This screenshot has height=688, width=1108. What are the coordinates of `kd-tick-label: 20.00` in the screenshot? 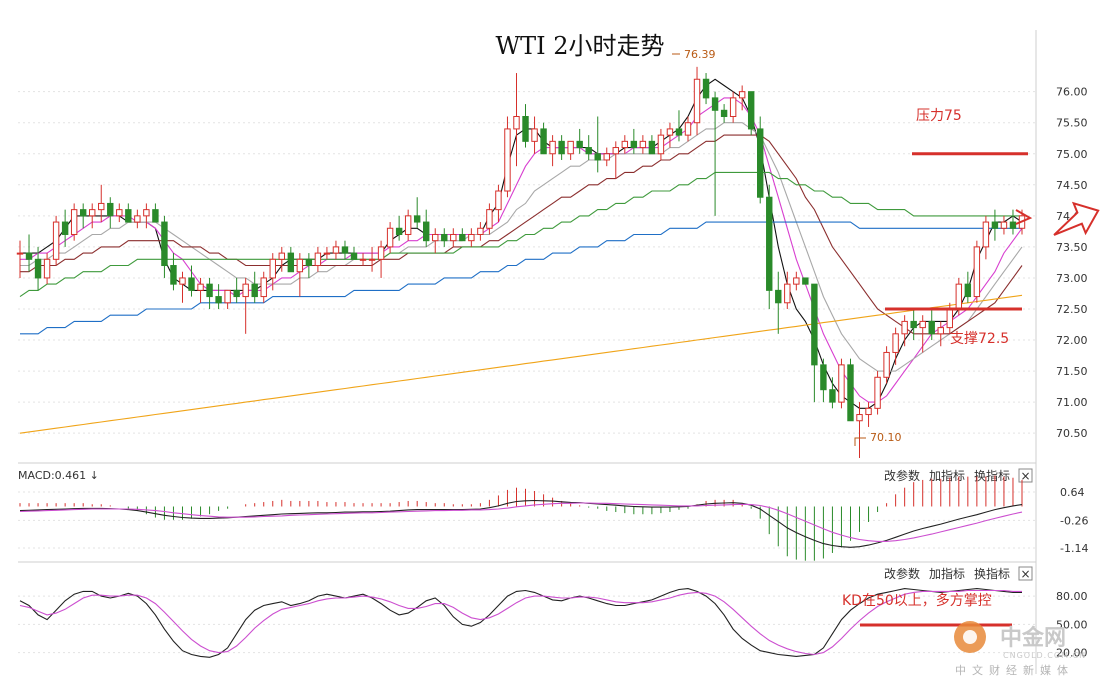 It's located at (1072, 653).